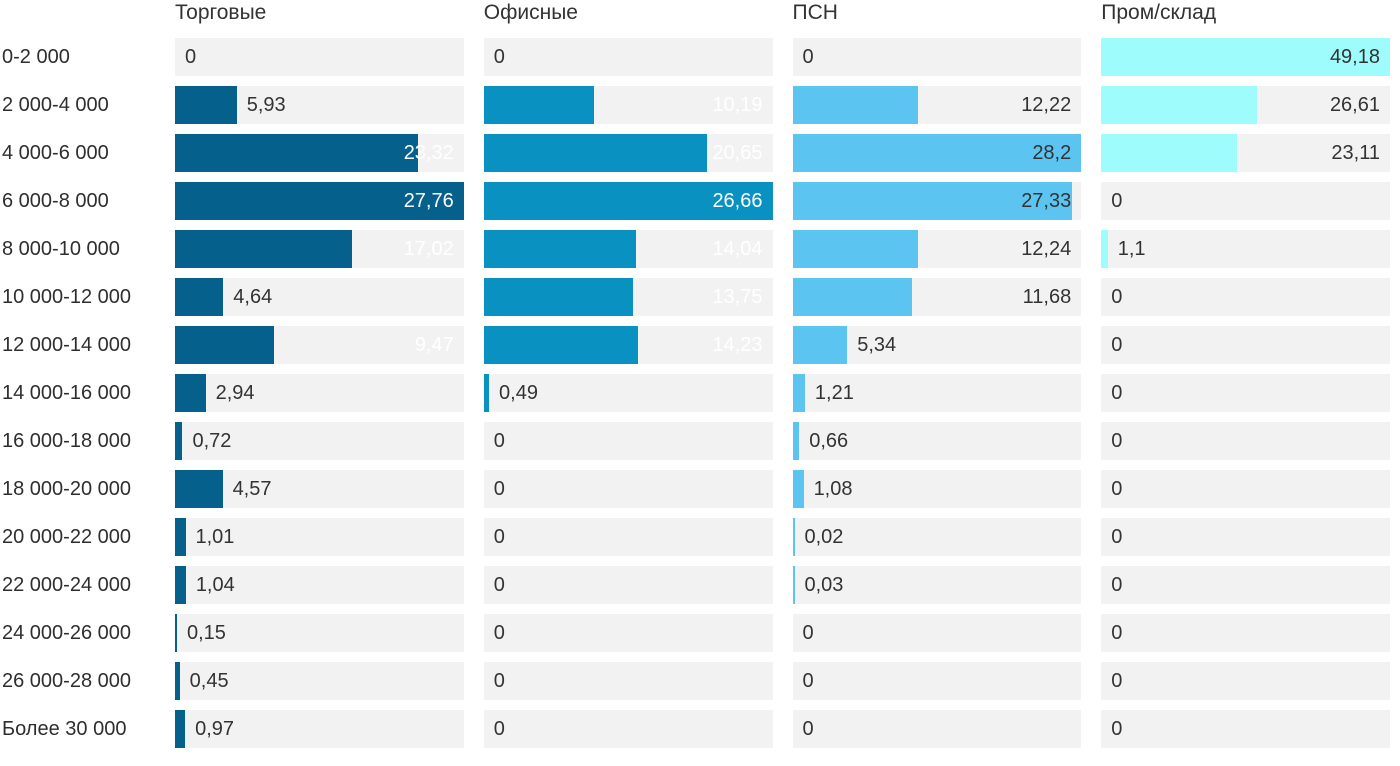 Image resolution: width=1400 pixels, height=766 pixels. Describe the element at coordinates (319, 681) in the screenshot. I see `bar-track: 0,45` at that location.